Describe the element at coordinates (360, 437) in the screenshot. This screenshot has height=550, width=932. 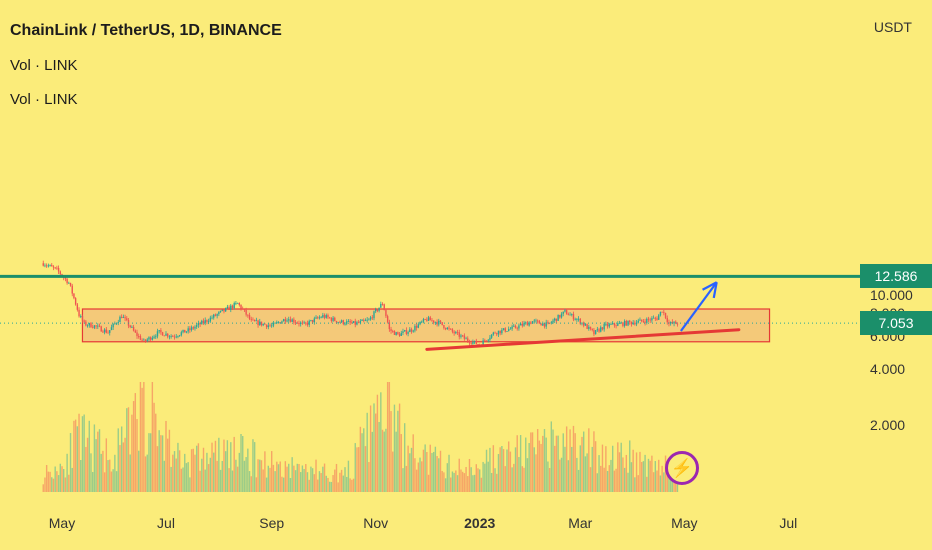
I see `volume-bars` at that location.